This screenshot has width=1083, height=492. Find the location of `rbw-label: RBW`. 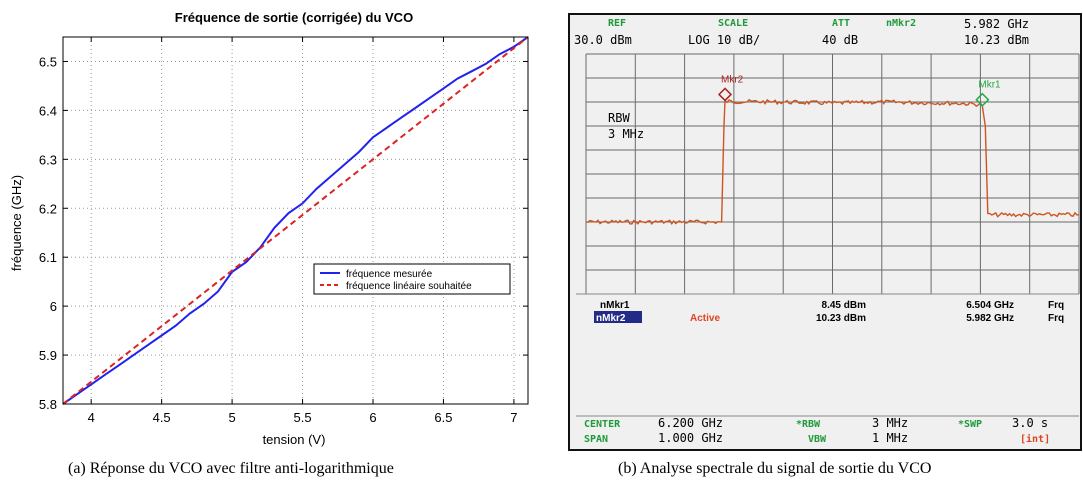

rbw-label: RBW is located at coordinates (619, 118).